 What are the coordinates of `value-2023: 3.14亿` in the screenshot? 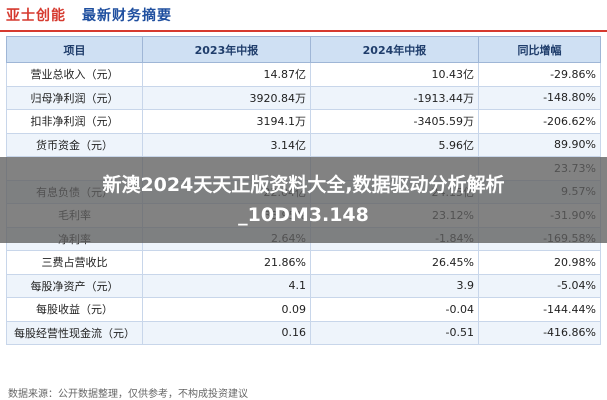 It's located at (226, 144).